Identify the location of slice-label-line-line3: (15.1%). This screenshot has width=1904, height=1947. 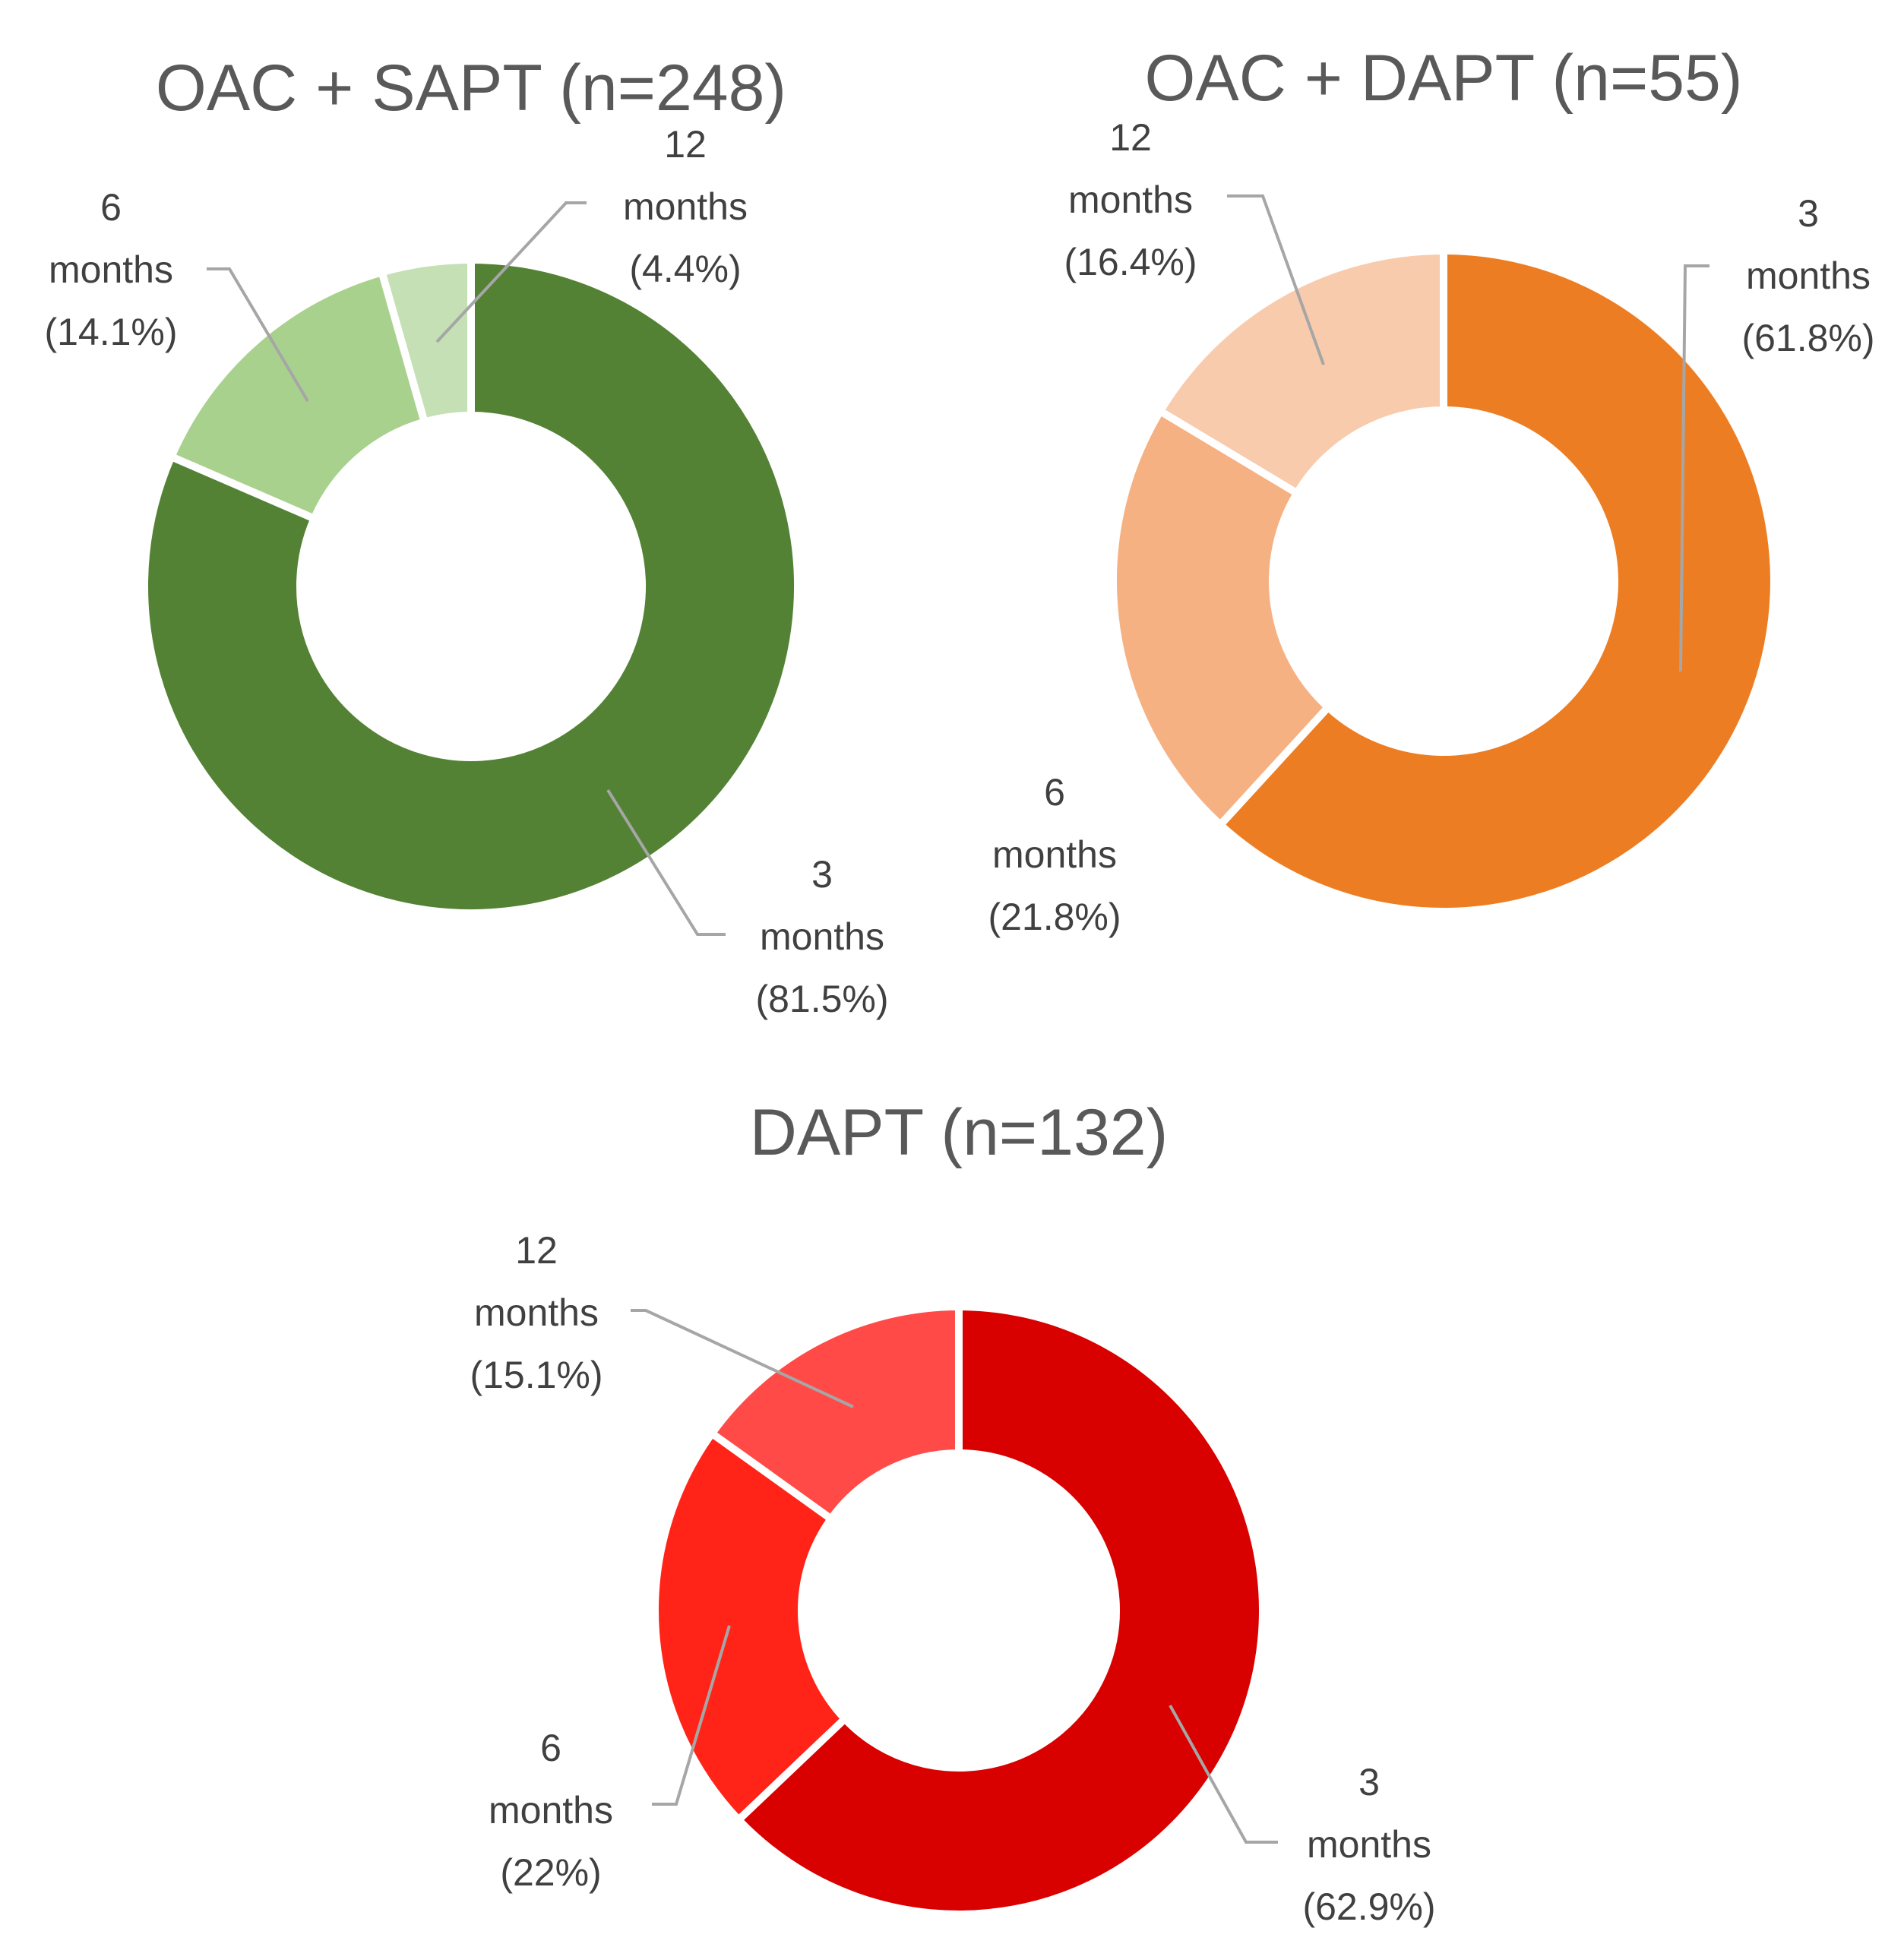
(536, 1375).